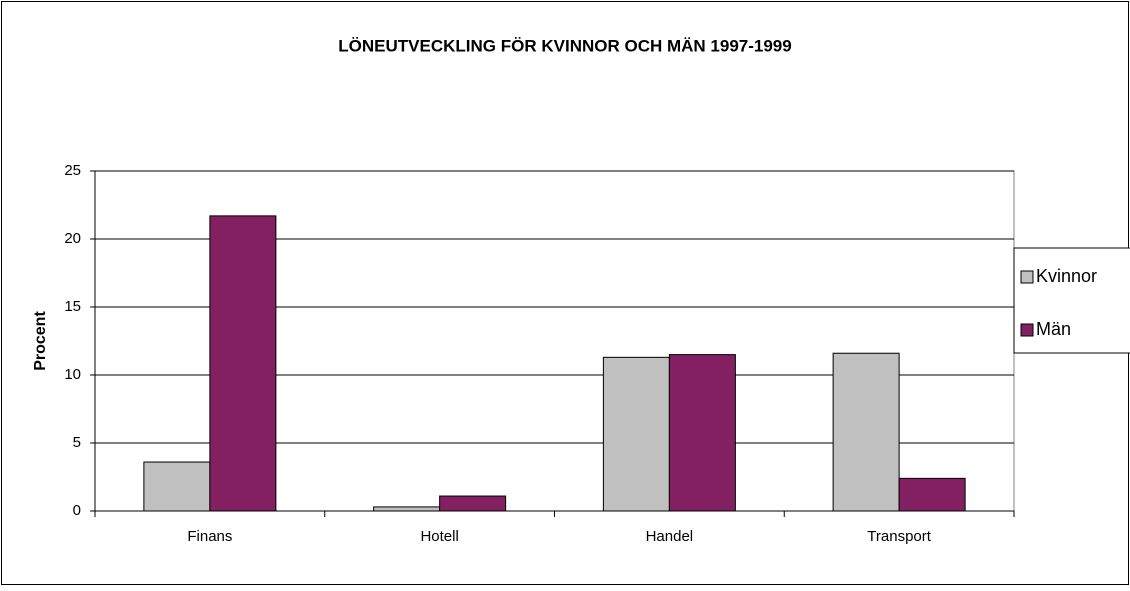  Describe the element at coordinates (209, 536) in the screenshot. I see `x-tick-label: Finans` at that location.